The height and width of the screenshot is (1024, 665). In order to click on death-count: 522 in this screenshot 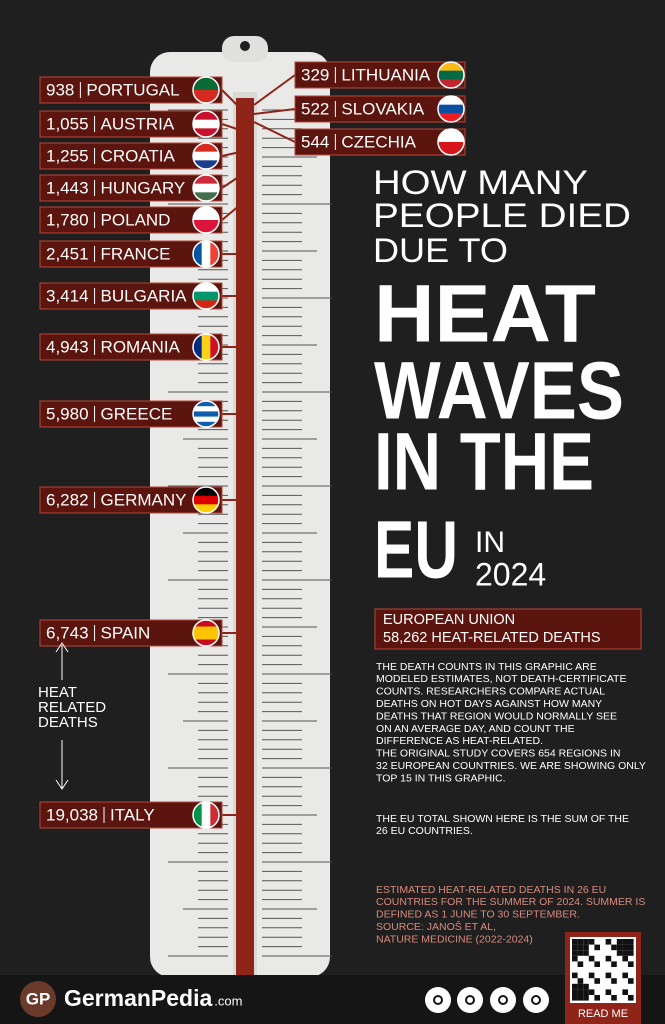, I will do `click(315, 108)`.